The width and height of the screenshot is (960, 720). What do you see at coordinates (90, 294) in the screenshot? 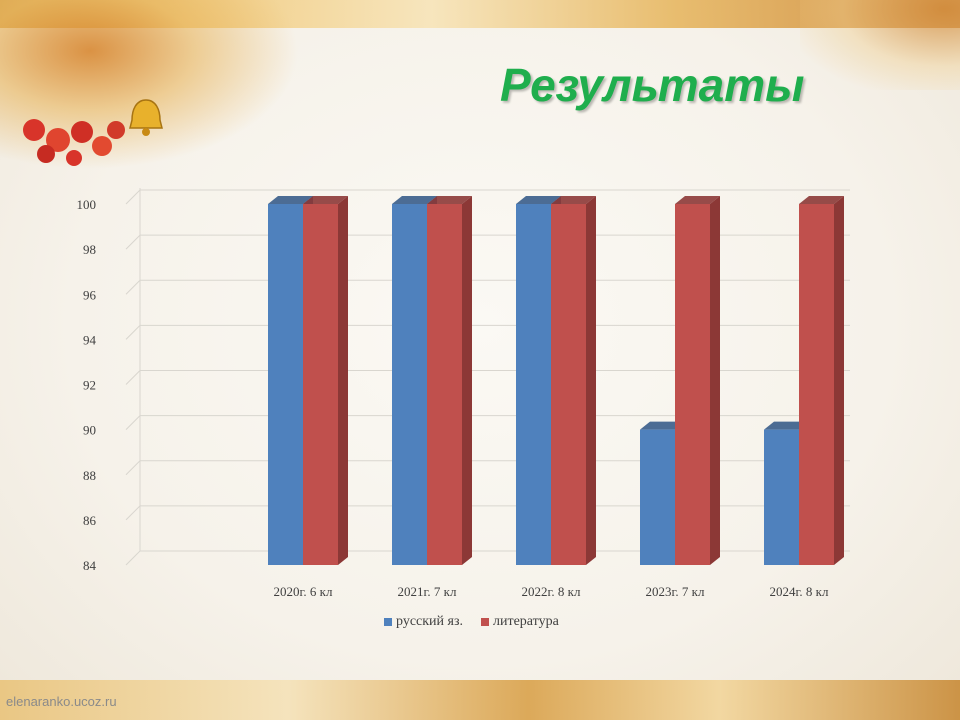
I see `y-tick-label: 96` at bounding box center [90, 294].